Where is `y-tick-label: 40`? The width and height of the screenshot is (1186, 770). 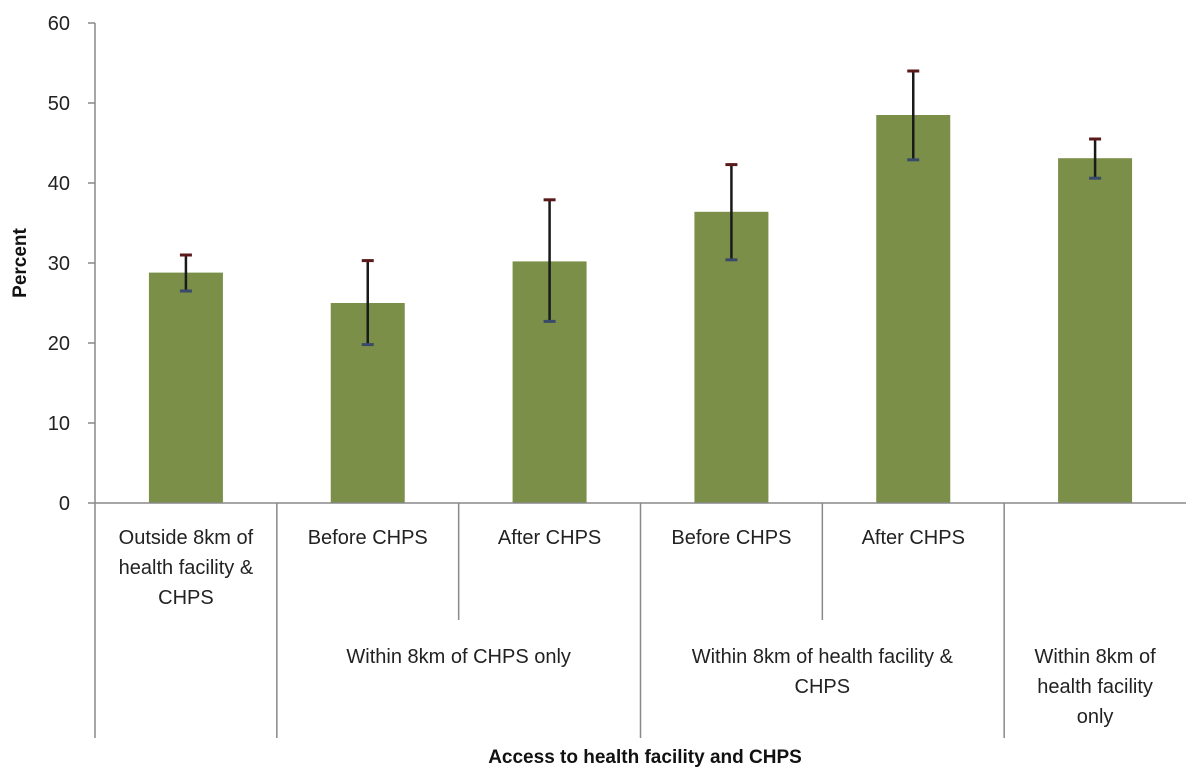 y-tick-label: 40 is located at coordinates (59, 184).